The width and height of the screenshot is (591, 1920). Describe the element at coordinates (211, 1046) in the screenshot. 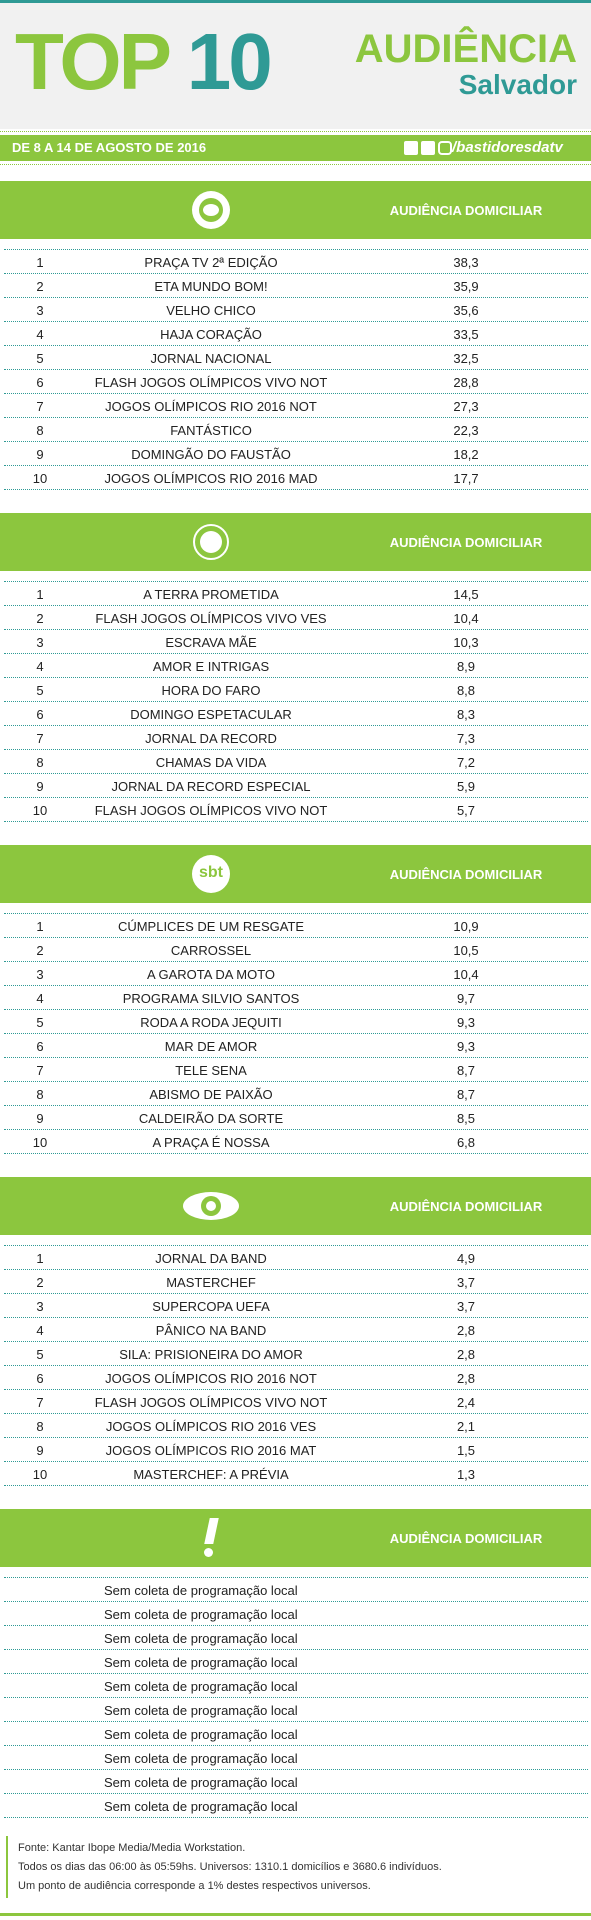

I see `program: MAR DE AMOR` at that location.